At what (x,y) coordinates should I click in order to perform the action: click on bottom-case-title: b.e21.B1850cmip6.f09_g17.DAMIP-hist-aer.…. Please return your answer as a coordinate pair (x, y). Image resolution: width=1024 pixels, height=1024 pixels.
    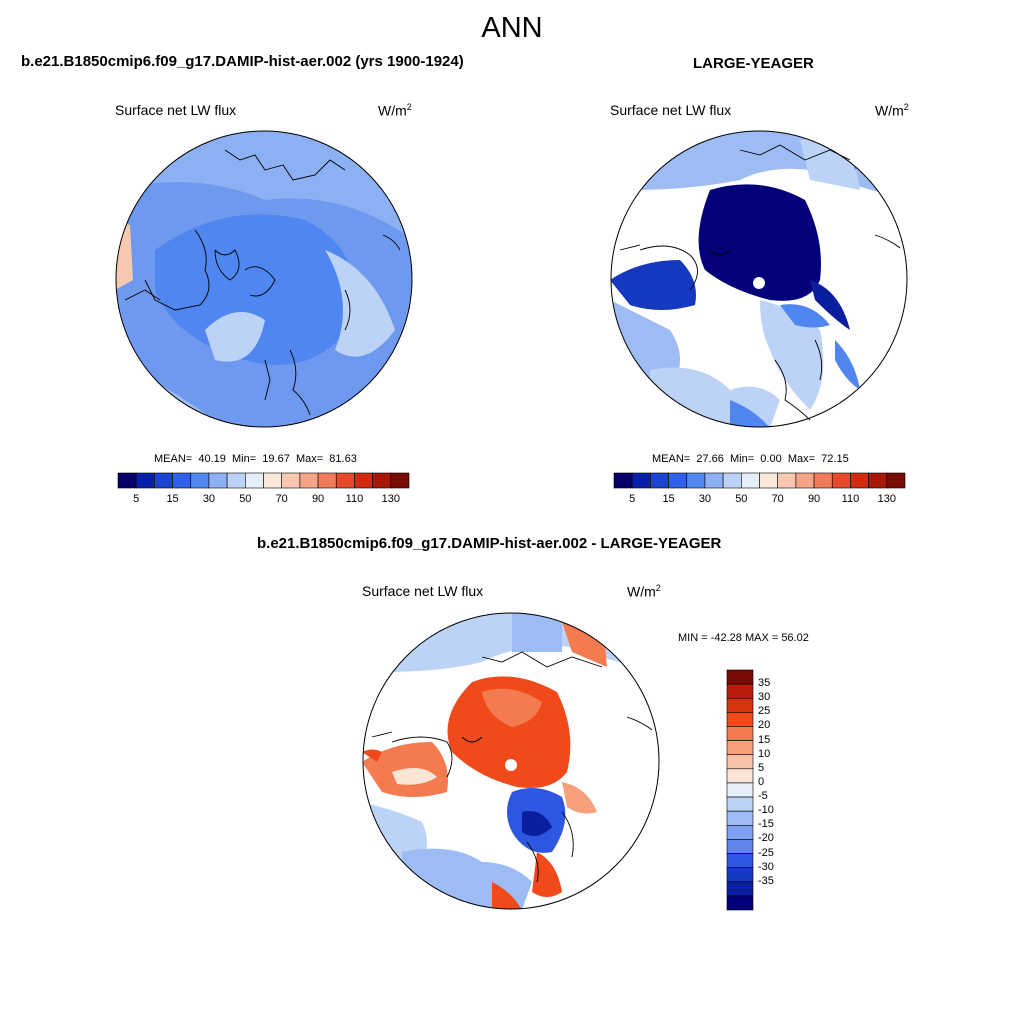
    Looking at the image, I should click on (489, 543).